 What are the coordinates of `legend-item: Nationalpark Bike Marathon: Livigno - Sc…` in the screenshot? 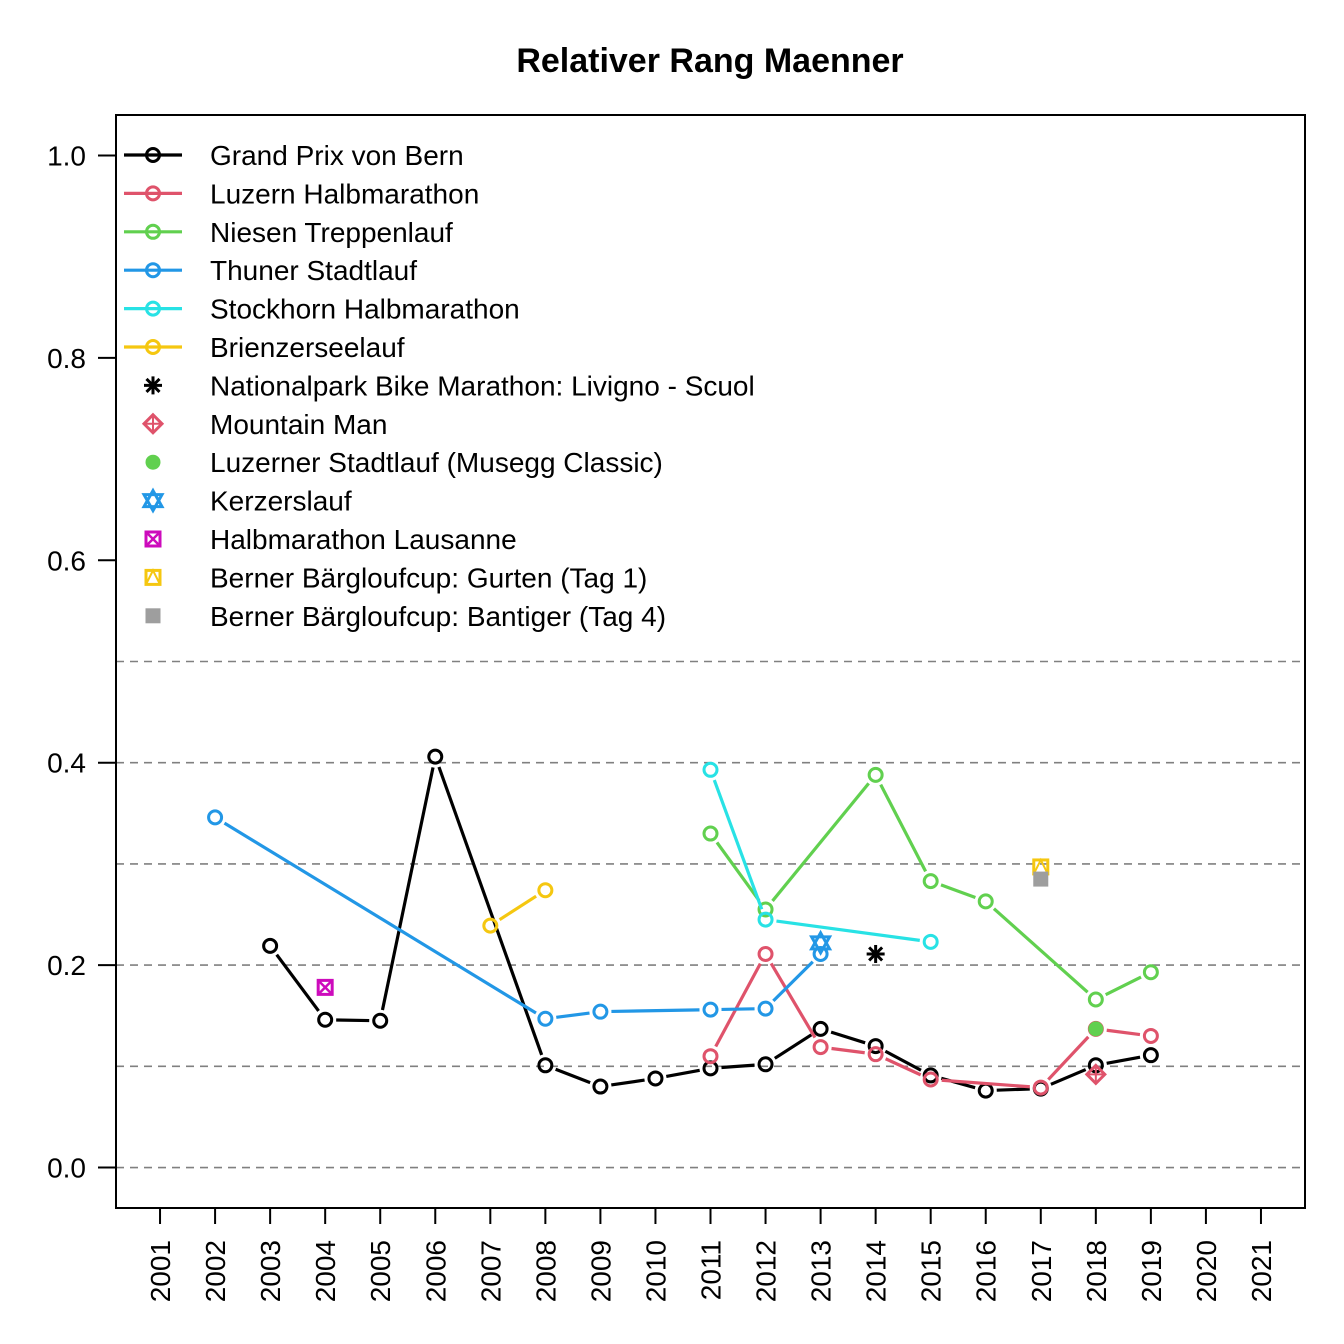 It's located at (449, 385).